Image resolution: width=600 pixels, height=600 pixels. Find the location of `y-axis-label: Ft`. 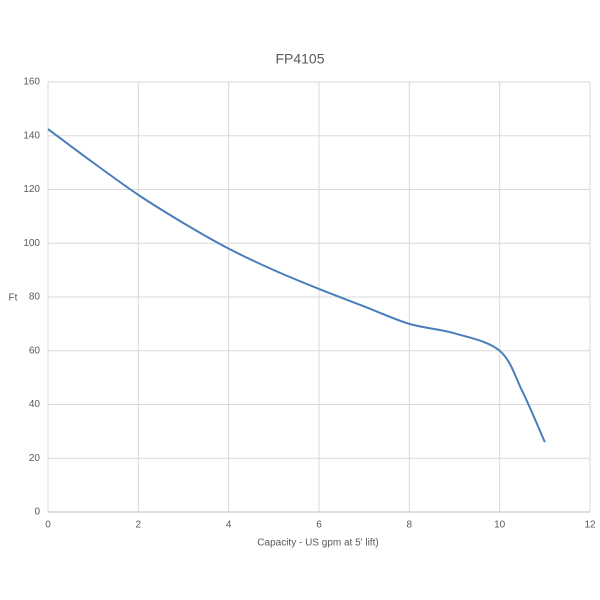

y-axis-label: Ft is located at coordinates (13, 298).